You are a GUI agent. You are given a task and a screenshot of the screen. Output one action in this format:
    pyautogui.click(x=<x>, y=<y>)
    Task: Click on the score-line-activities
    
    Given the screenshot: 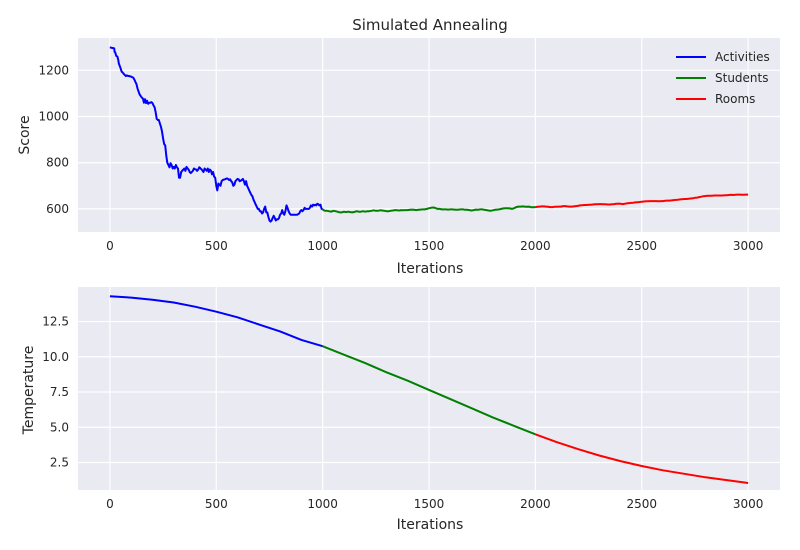 What is the action you would take?
    pyautogui.click(x=216, y=134)
    